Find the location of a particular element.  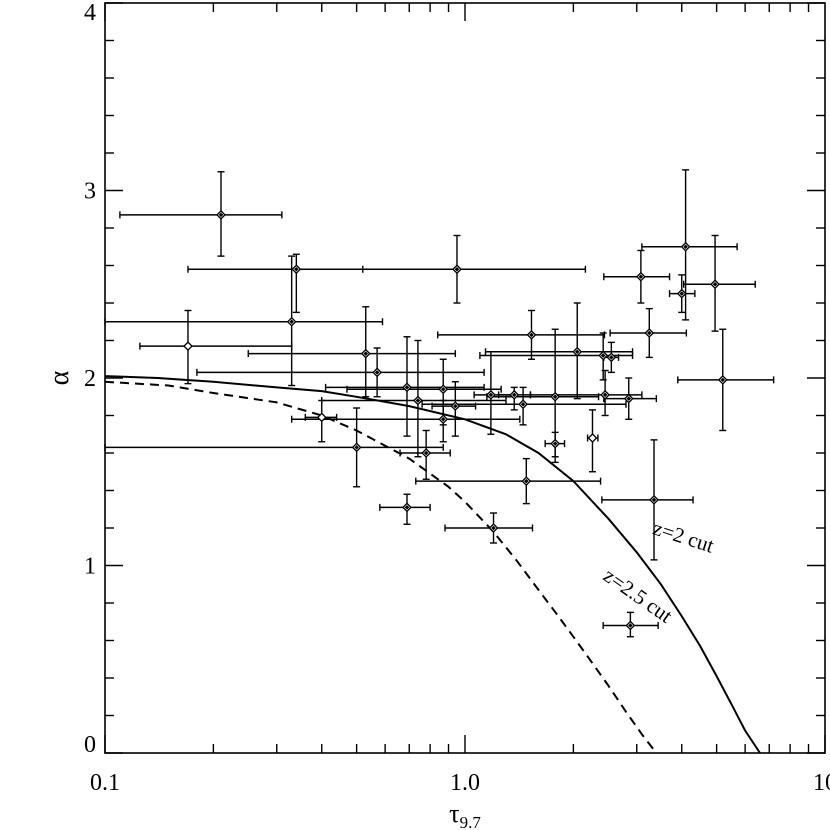

x-tick-label: 0.1 is located at coordinates (105, 783).